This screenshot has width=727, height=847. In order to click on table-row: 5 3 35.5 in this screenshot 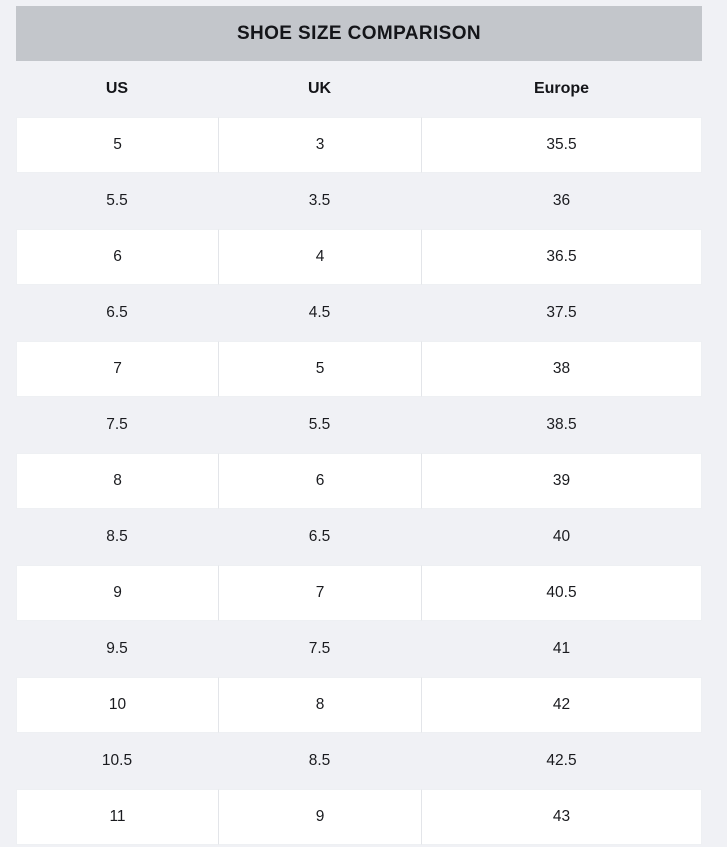, I will do `click(359, 145)`.